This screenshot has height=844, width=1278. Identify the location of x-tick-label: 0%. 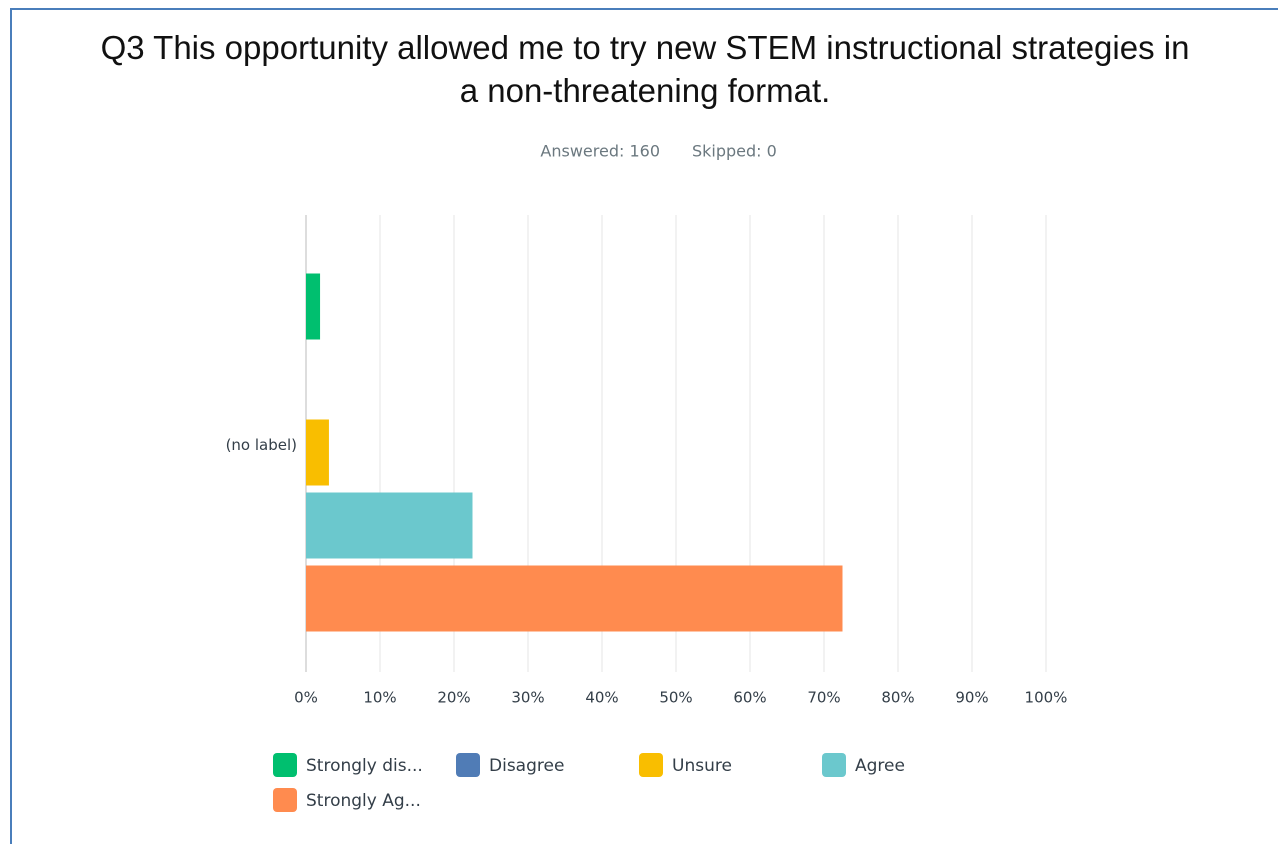
(306, 698).